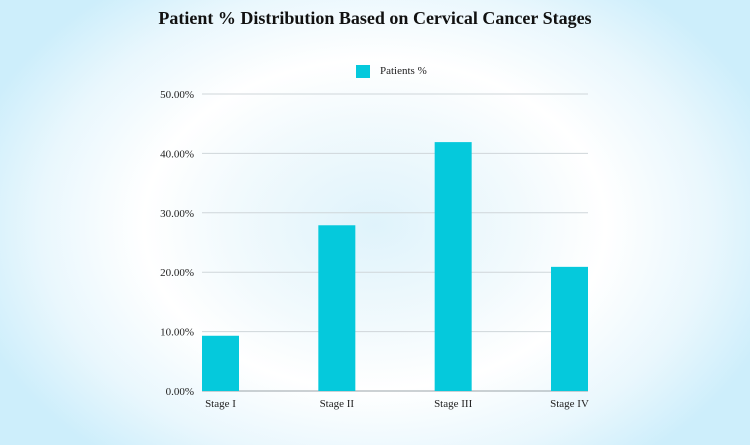  What do you see at coordinates (177, 214) in the screenshot?
I see `y-tick-label: 30.00%` at bounding box center [177, 214].